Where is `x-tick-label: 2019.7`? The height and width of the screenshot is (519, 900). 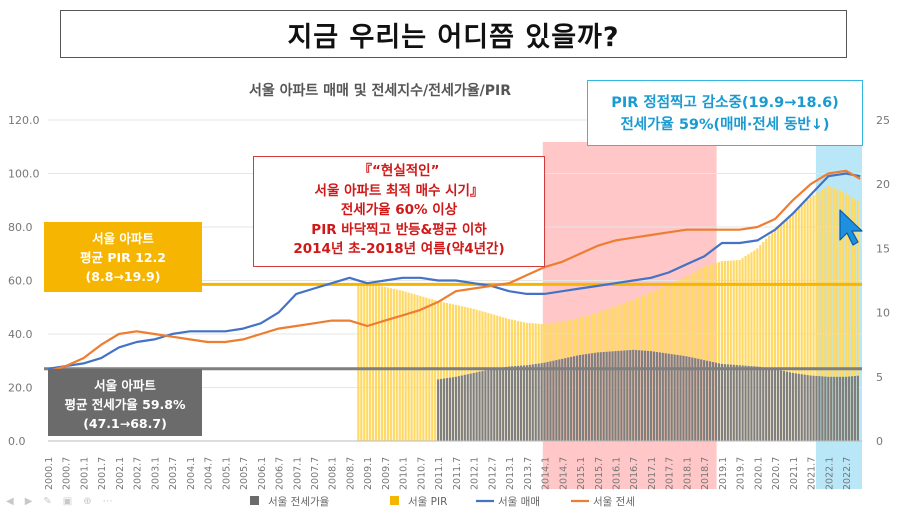
x-tick-label: 2019.7 is located at coordinates (741, 473).